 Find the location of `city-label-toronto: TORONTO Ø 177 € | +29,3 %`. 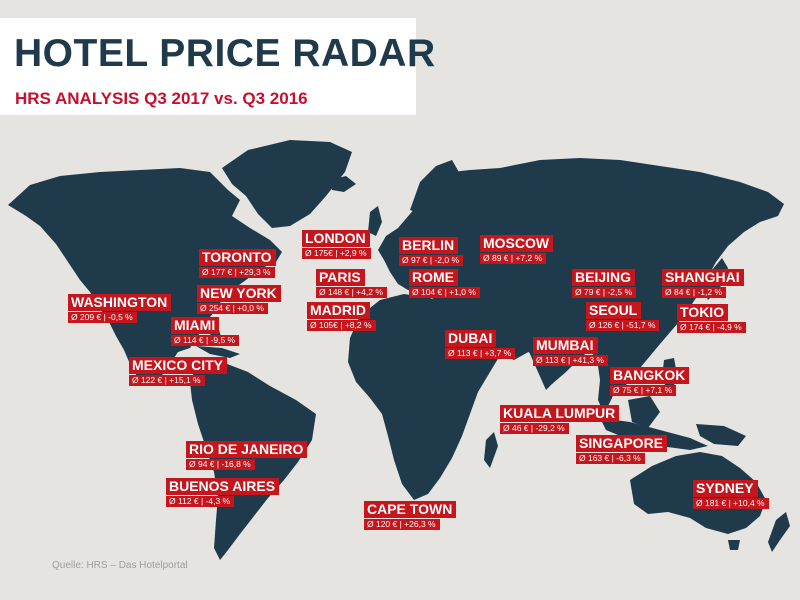

city-label-toronto: TORONTO Ø 177 € | +29,3 % is located at coordinates (237, 263).